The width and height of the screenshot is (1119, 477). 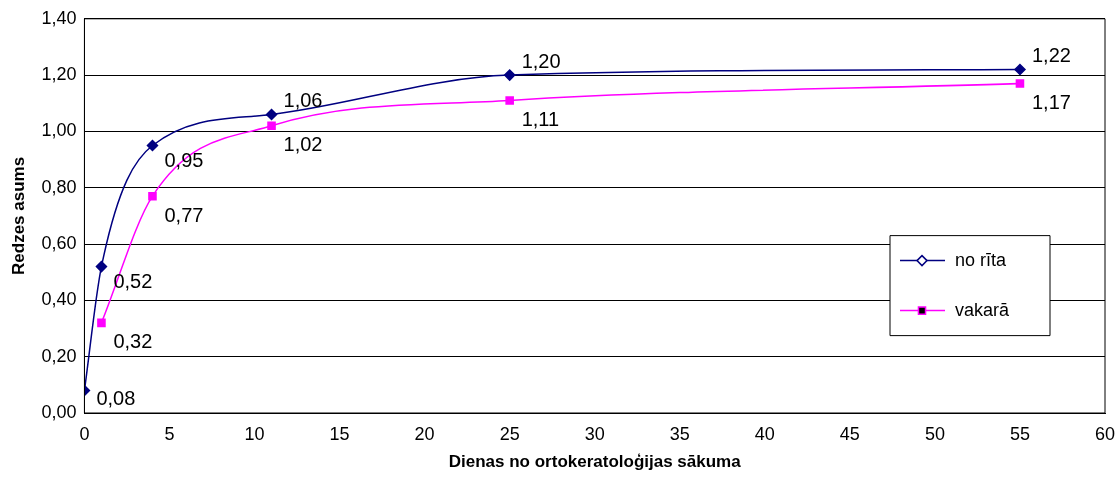 What do you see at coordinates (540, 118) in the screenshot?
I see `data-label: 1,11` at bounding box center [540, 118].